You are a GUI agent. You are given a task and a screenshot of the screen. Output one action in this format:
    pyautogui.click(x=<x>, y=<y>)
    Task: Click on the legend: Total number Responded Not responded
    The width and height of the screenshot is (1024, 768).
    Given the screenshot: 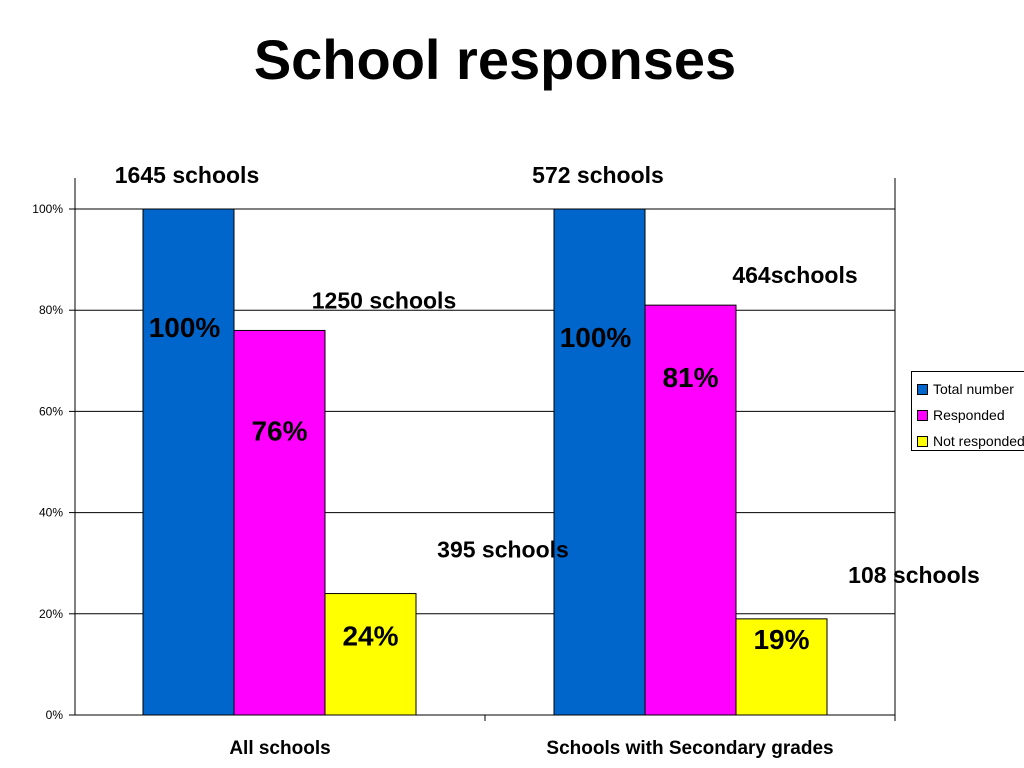 What is the action you would take?
    pyautogui.click(x=967, y=411)
    